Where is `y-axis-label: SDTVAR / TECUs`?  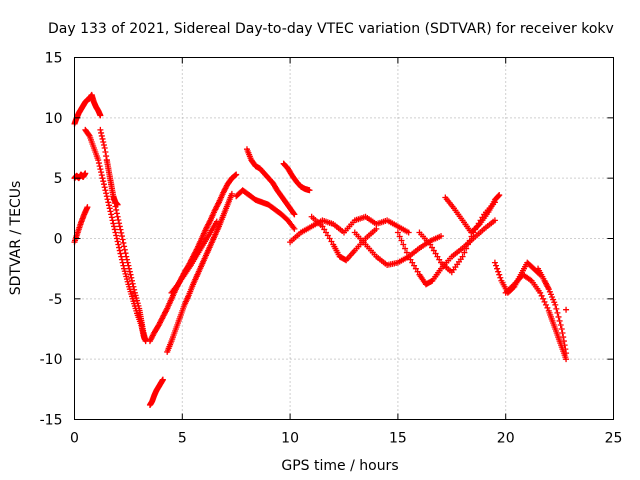
y-axis-label: SDTVAR / TECUs is located at coordinates (16, 238).